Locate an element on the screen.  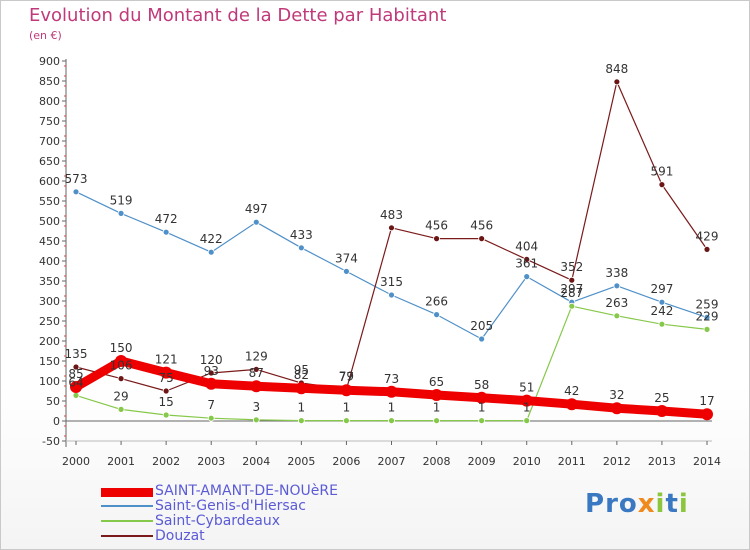
data-label: 297 is located at coordinates (661, 289).